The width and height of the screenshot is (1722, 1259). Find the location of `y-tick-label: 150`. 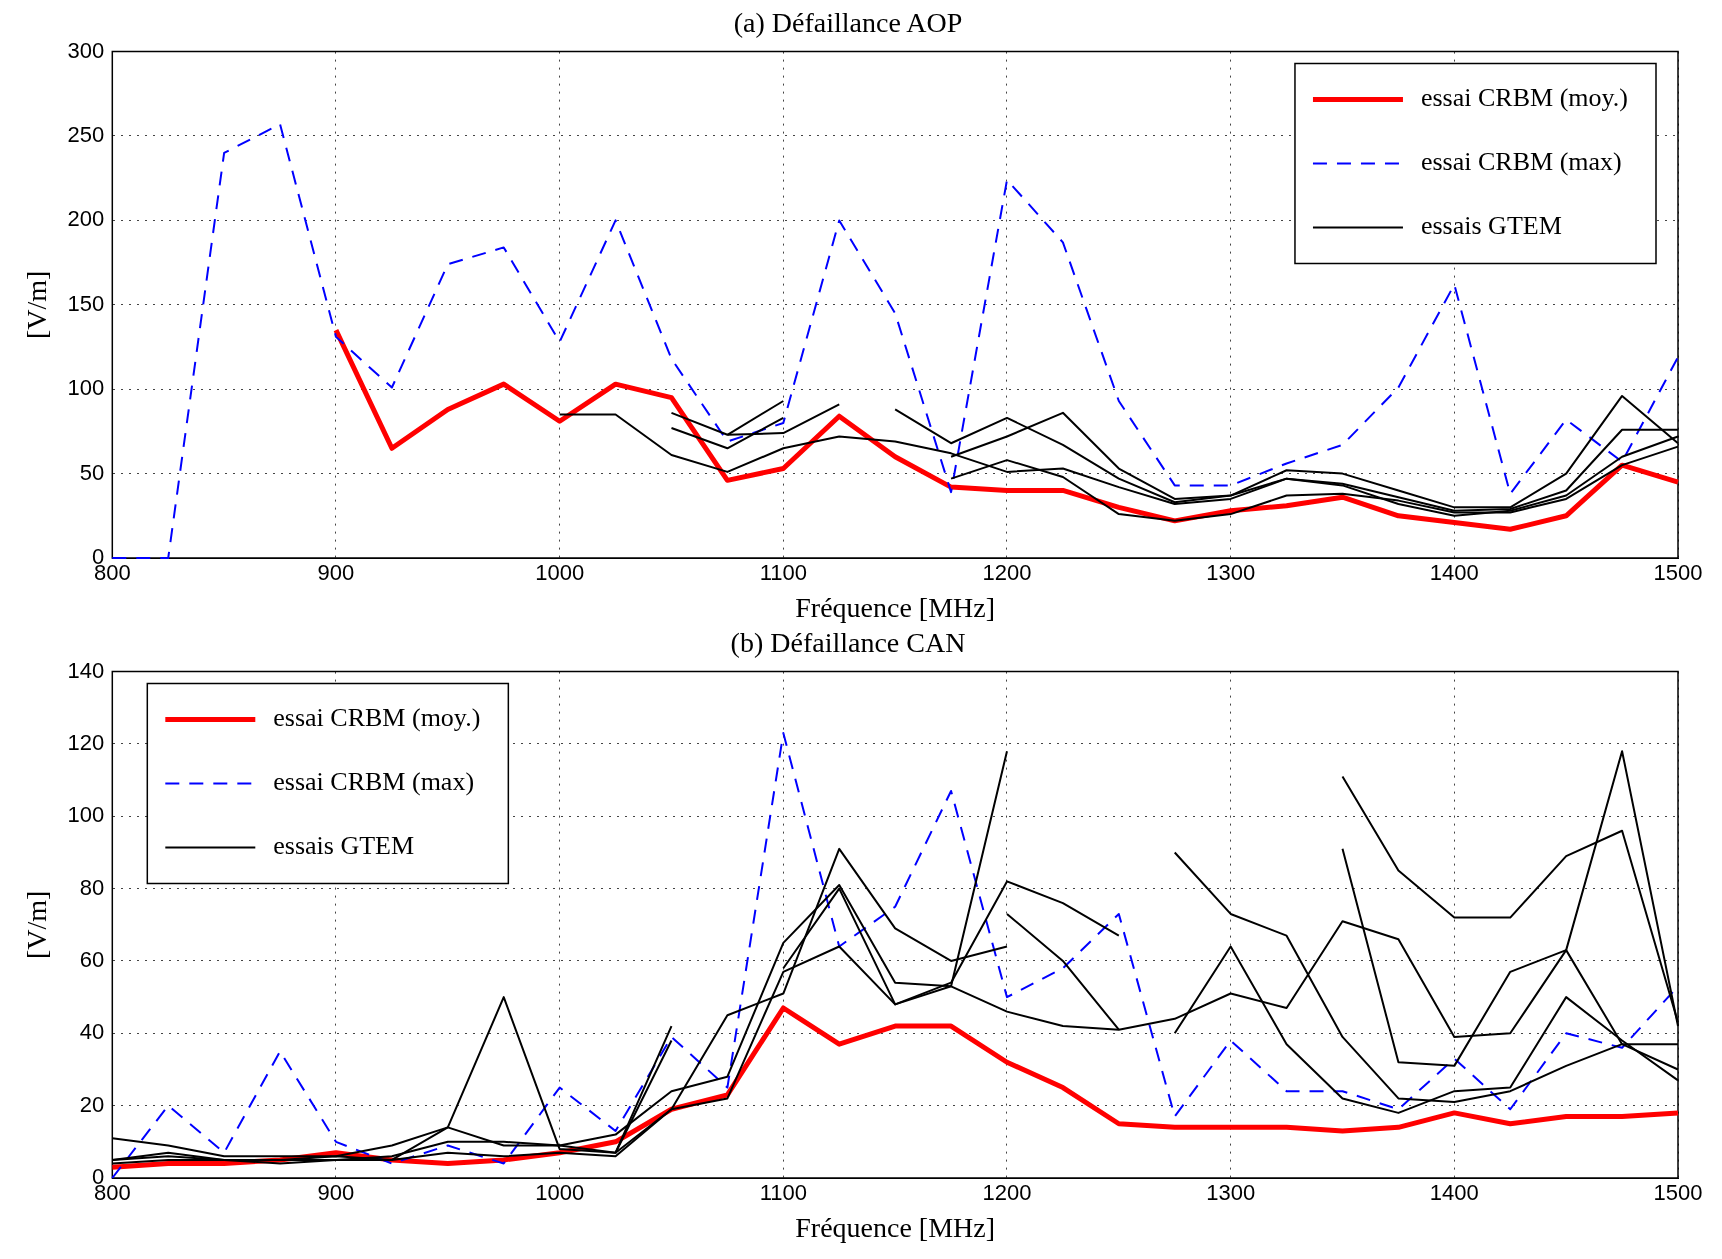

y-tick-label: 150 is located at coordinates (86, 303).